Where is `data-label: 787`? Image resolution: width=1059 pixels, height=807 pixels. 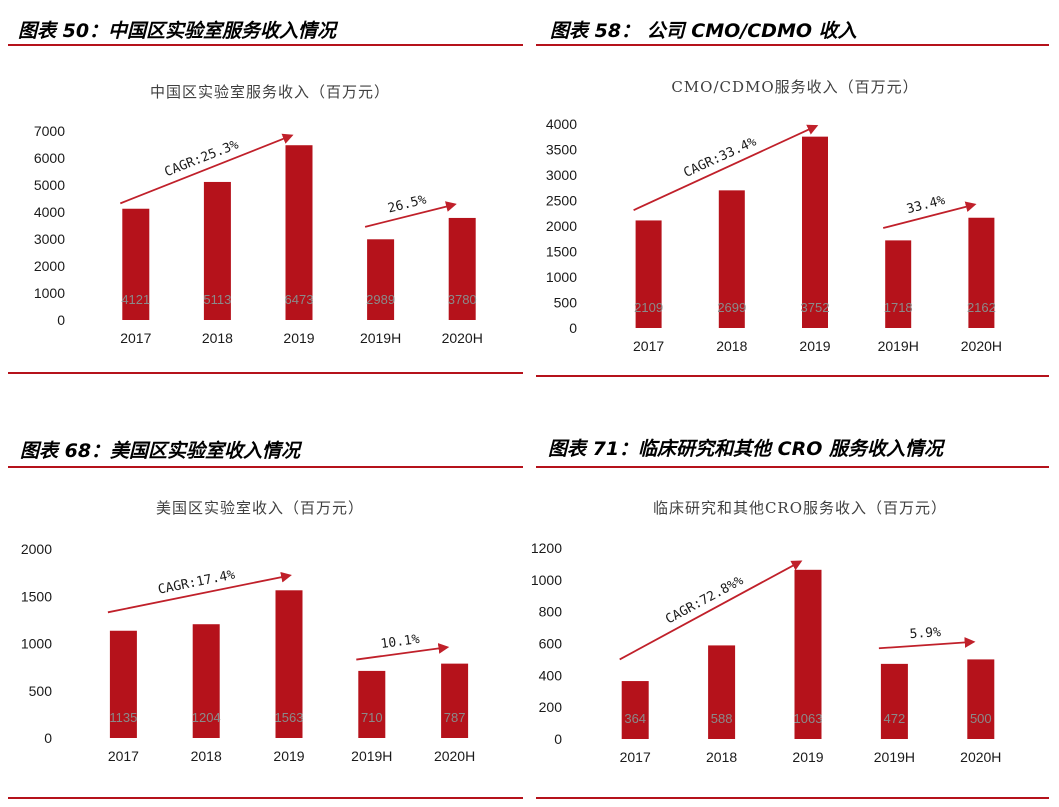
data-label: 787 is located at coordinates (455, 717).